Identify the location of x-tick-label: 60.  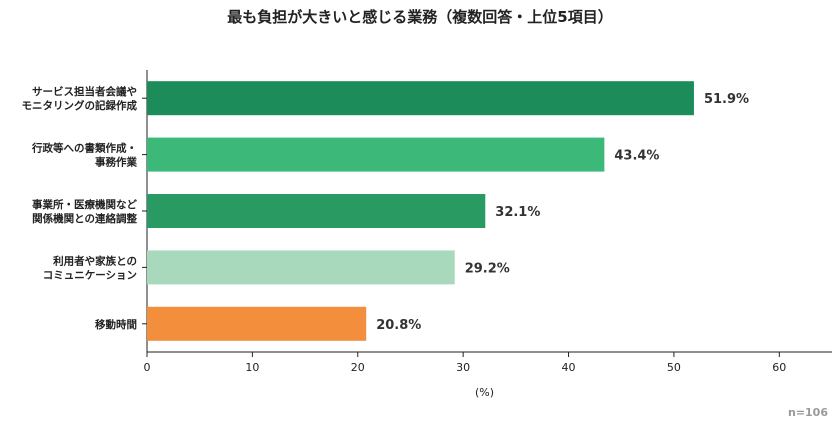
(779, 367).